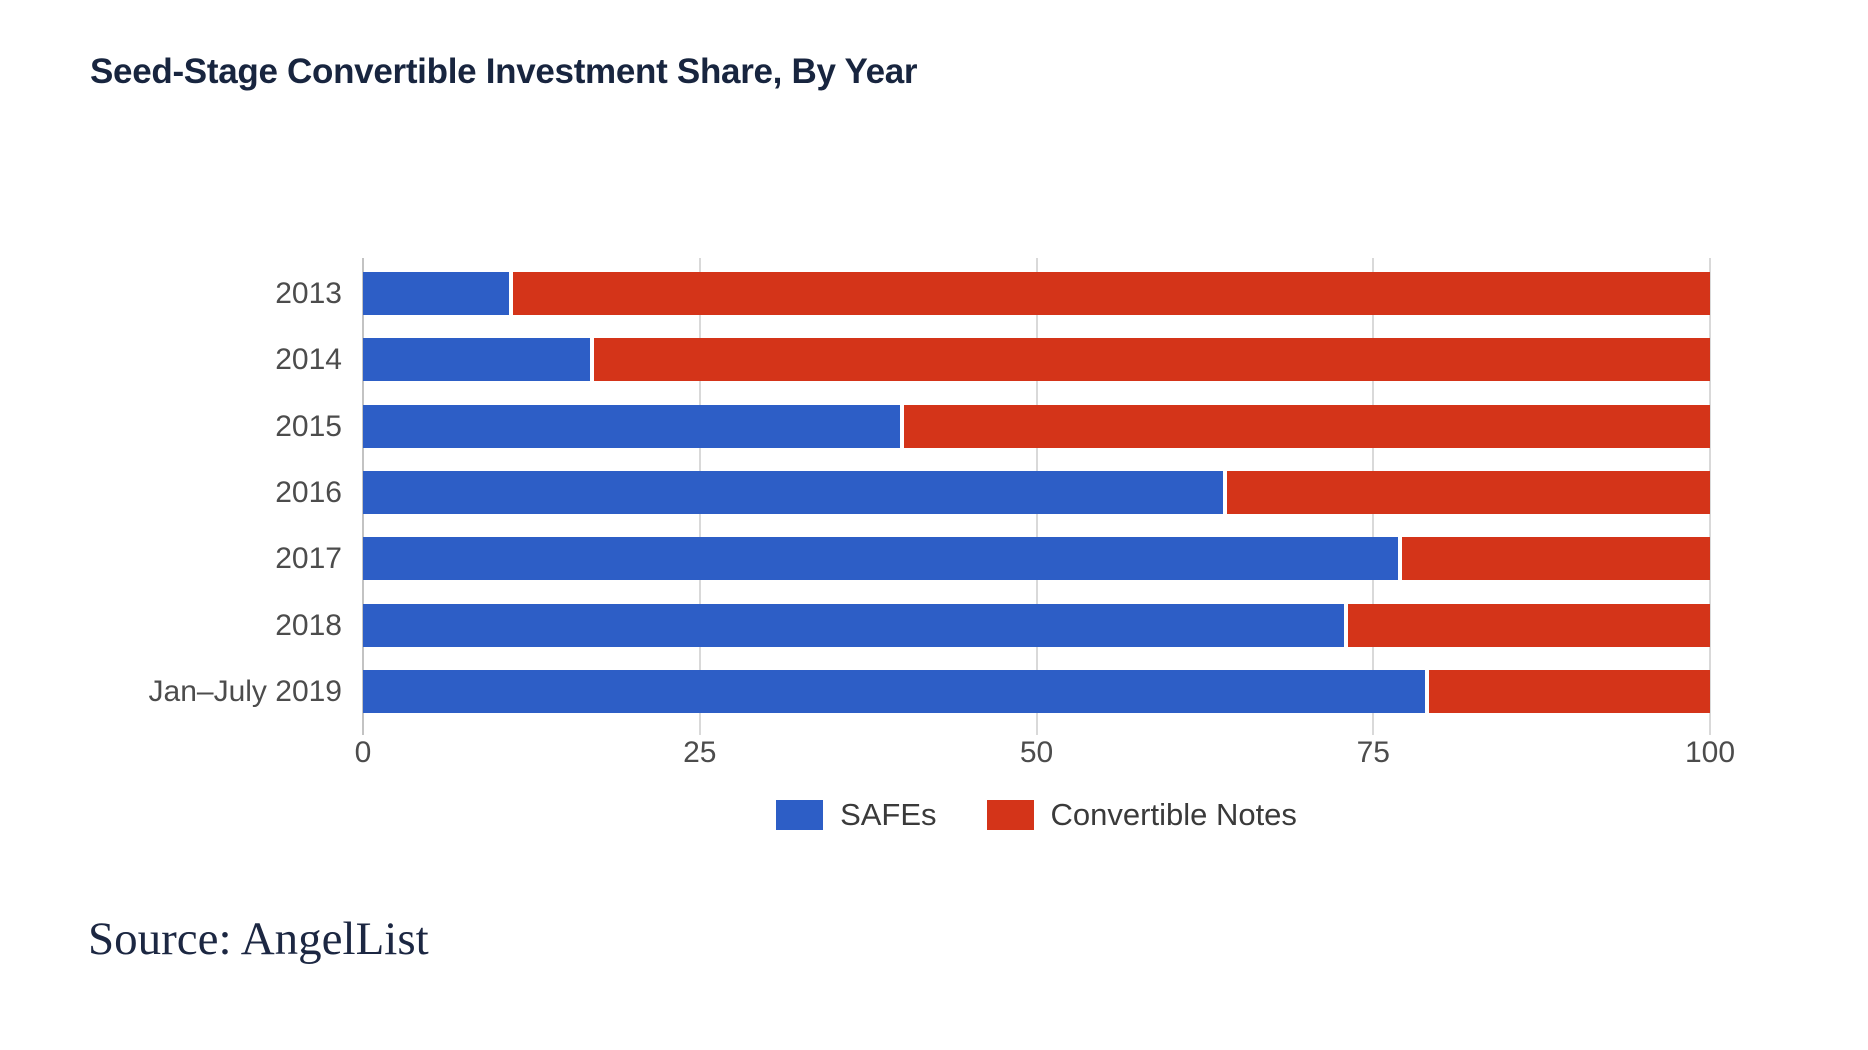 This screenshot has height=1050, width=1868. I want to click on x-axis-label-50: 50, so click(1036, 752).